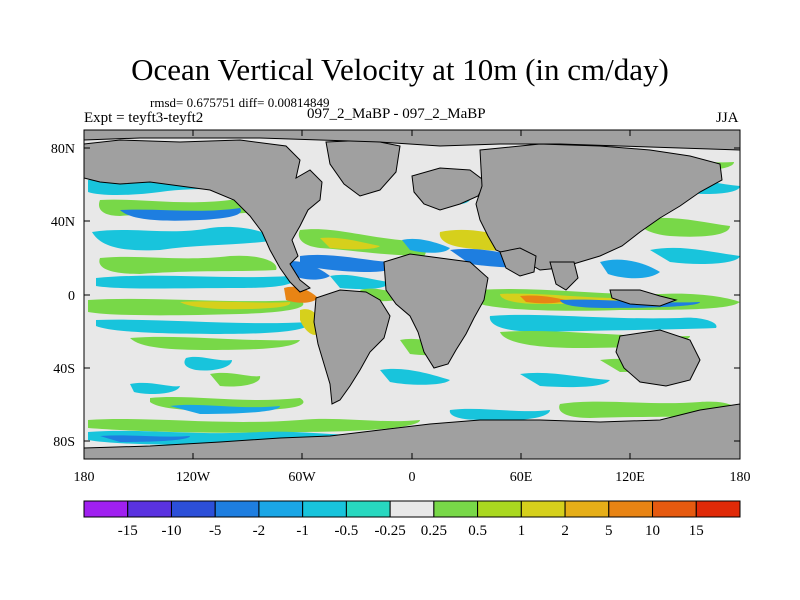 The width and height of the screenshot is (800, 600). What do you see at coordinates (565, 531) in the screenshot?
I see `colorbar-label: 2` at bounding box center [565, 531].